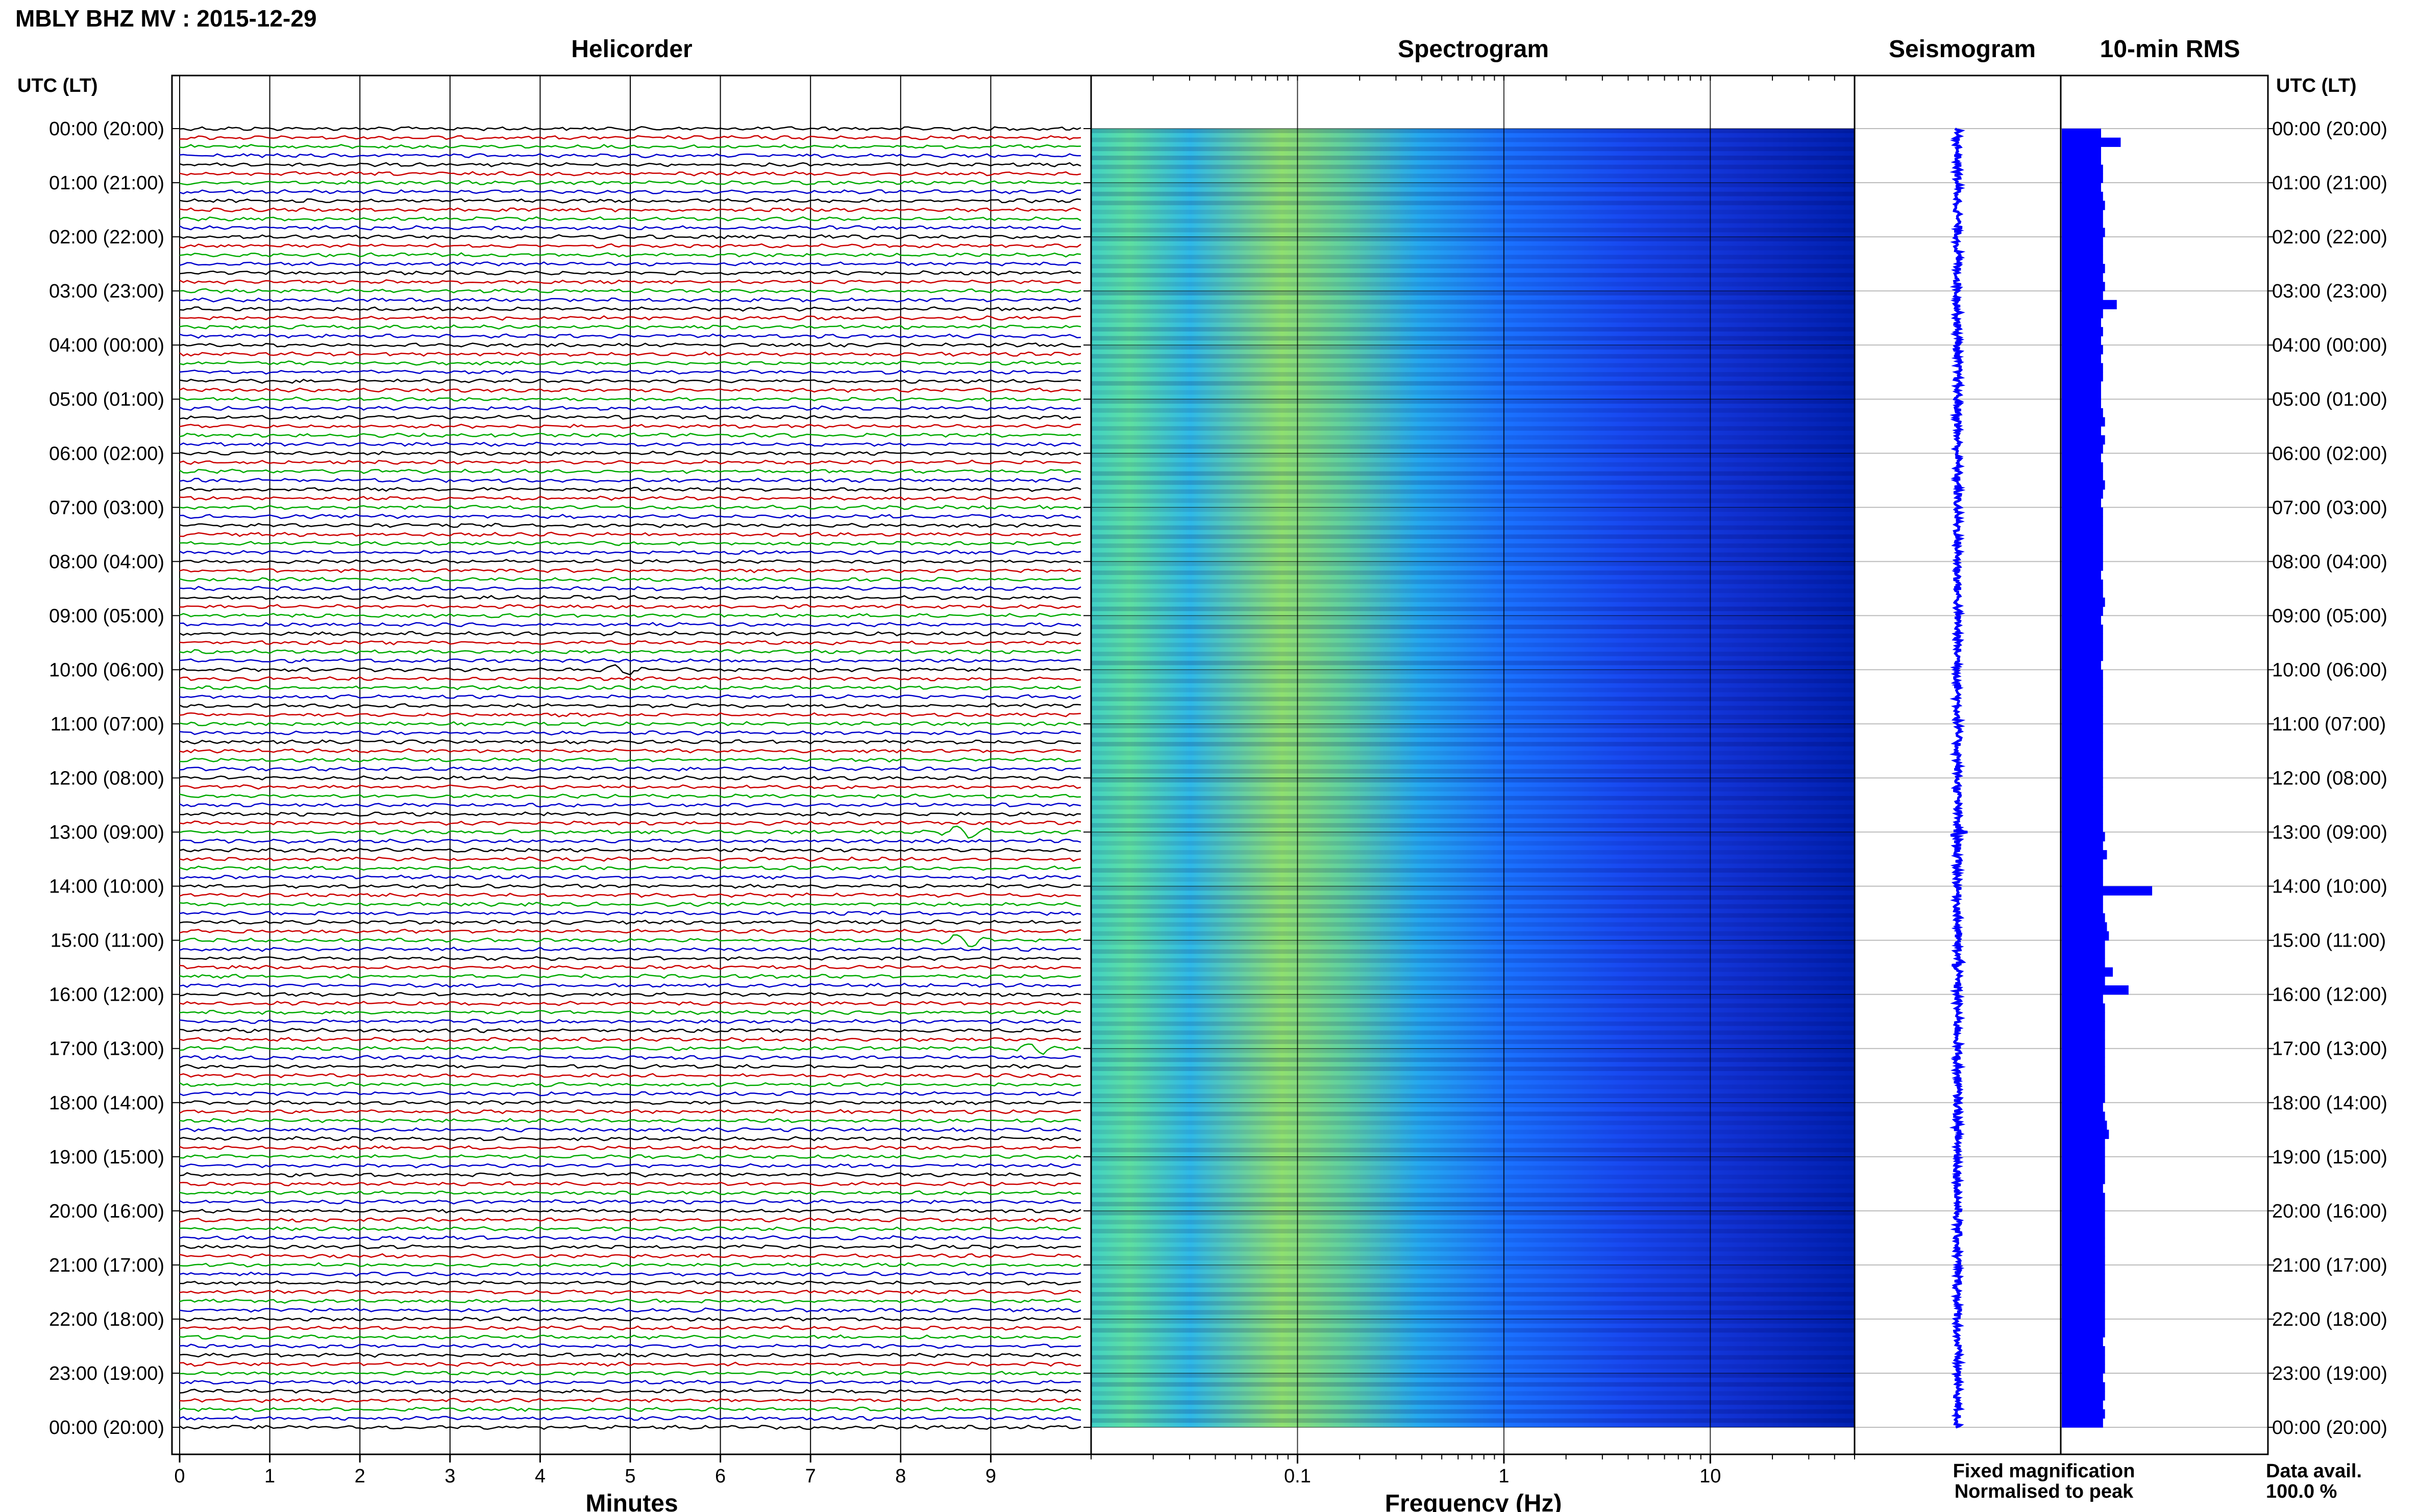  I want to click on right-time-axis-label: UTC (LT), so click(2316, 85).